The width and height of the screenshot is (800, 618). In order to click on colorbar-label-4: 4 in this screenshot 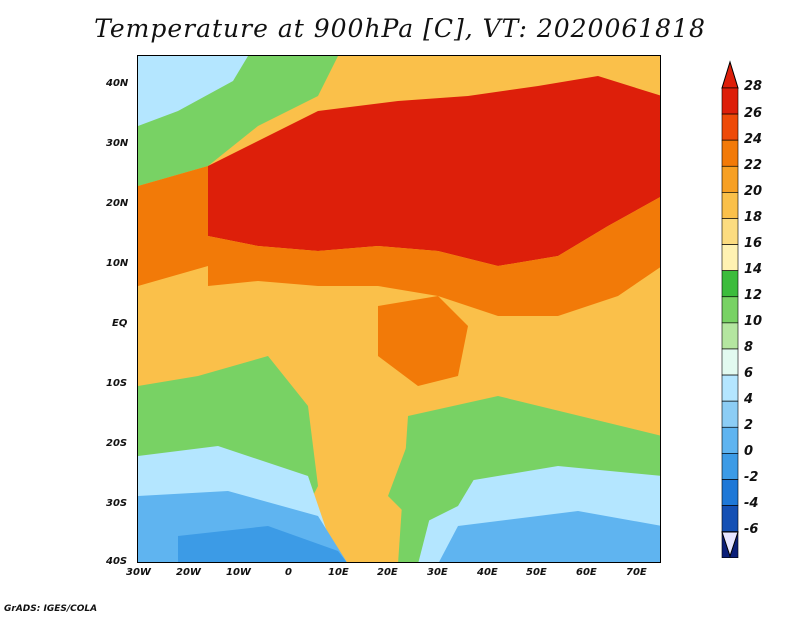, I will do `click(749, 399)`.